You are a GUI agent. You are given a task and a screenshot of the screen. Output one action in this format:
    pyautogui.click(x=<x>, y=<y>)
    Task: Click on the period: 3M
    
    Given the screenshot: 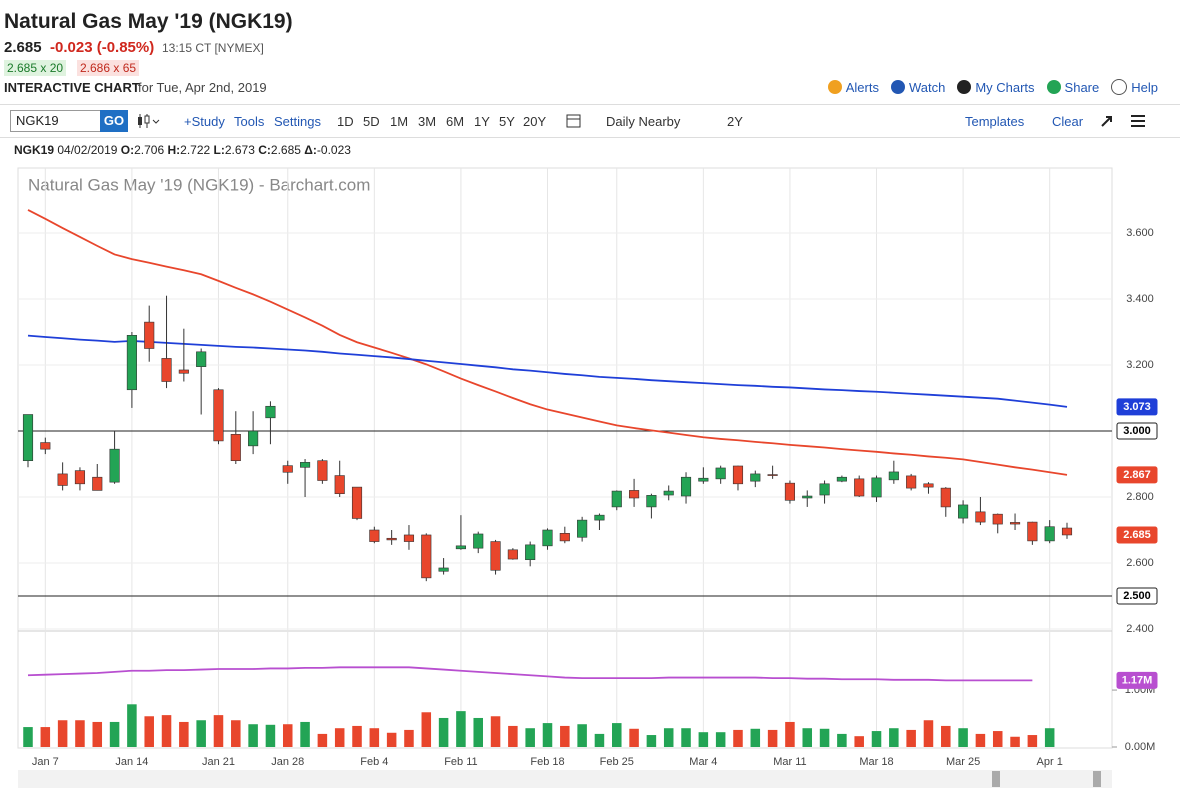 What is the action you would take?
    pyautogui.click(x=427, y=121)
    